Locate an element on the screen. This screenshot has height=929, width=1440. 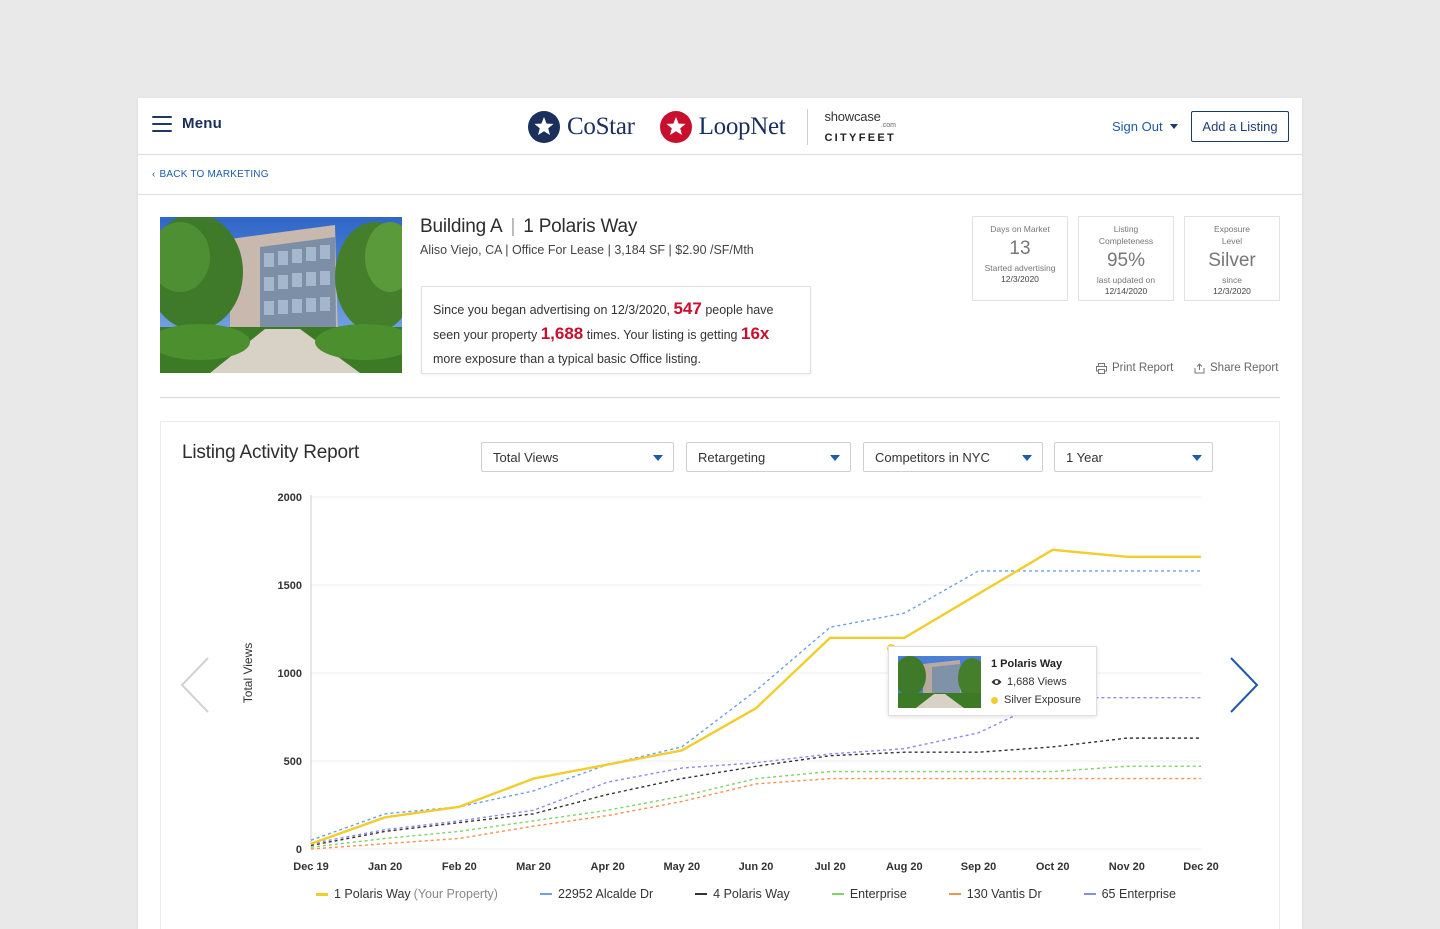
report-title: Listing Activity Report is located at coordinates (271, 452).